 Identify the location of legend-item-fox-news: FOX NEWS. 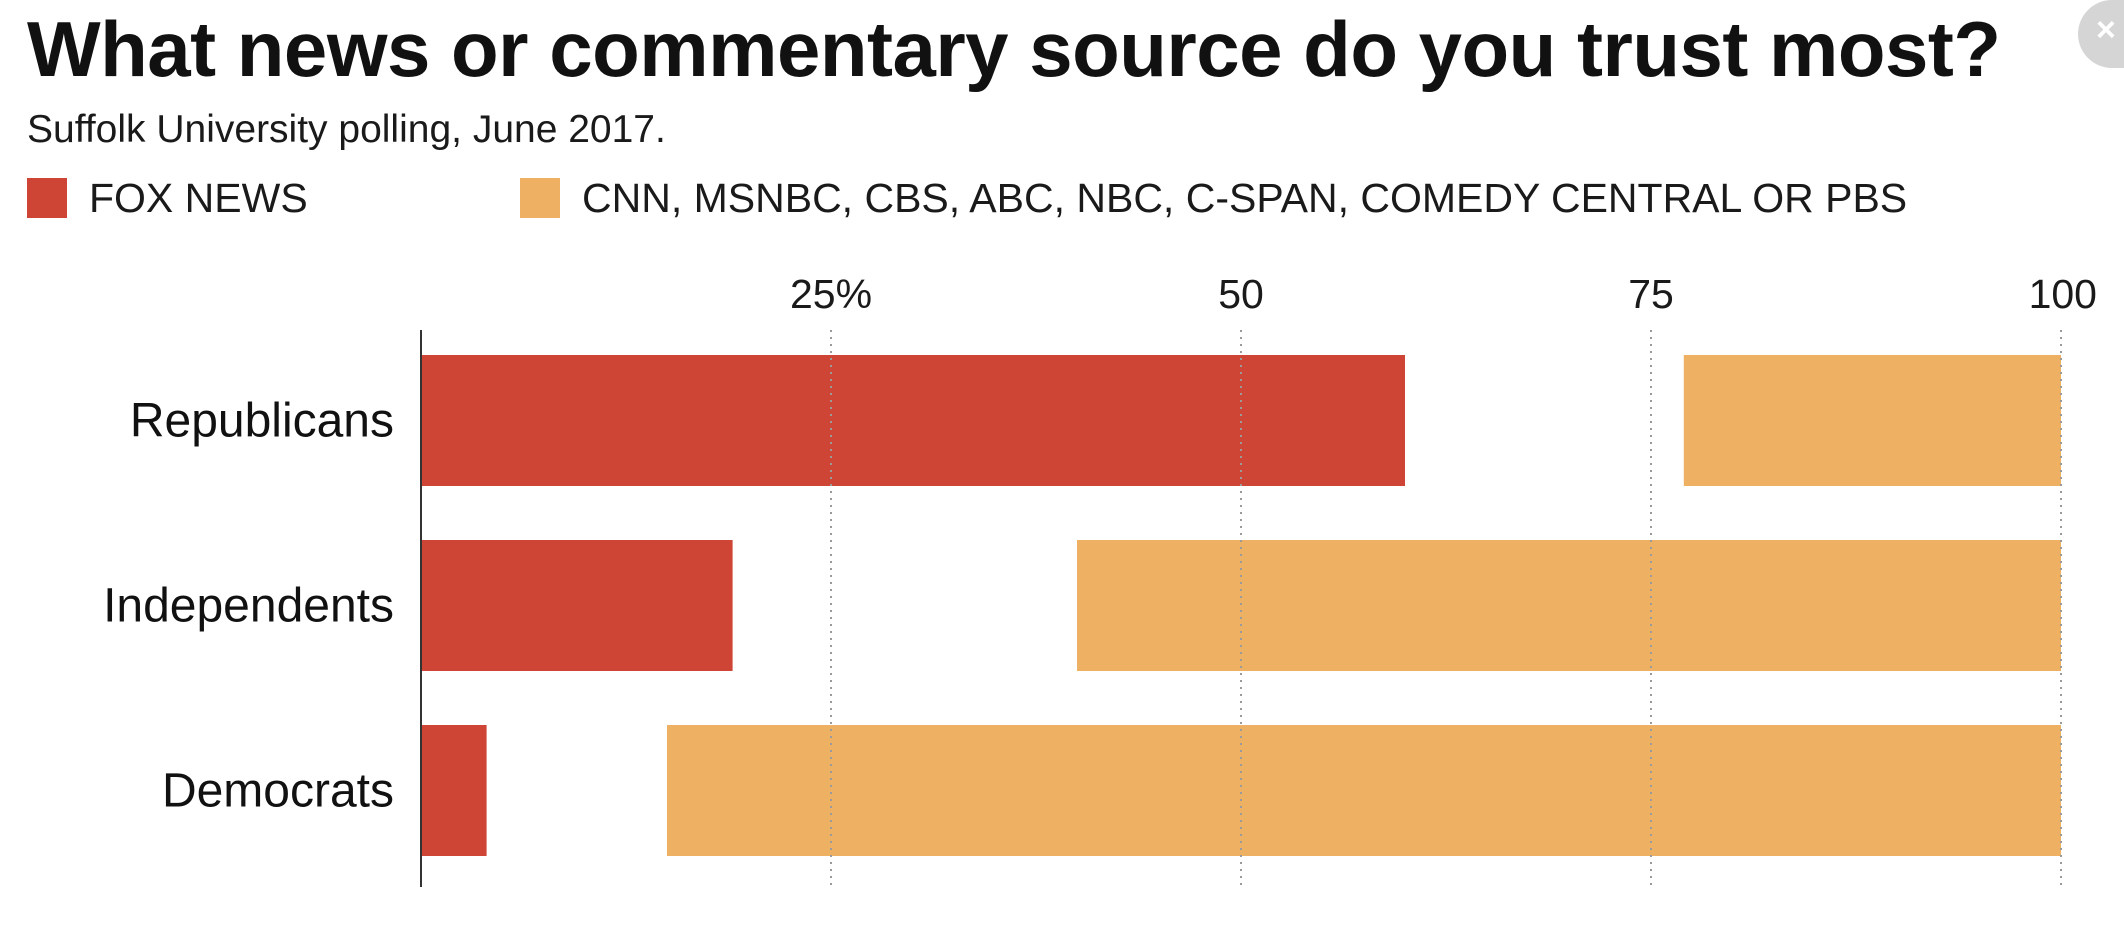
(167, 198).